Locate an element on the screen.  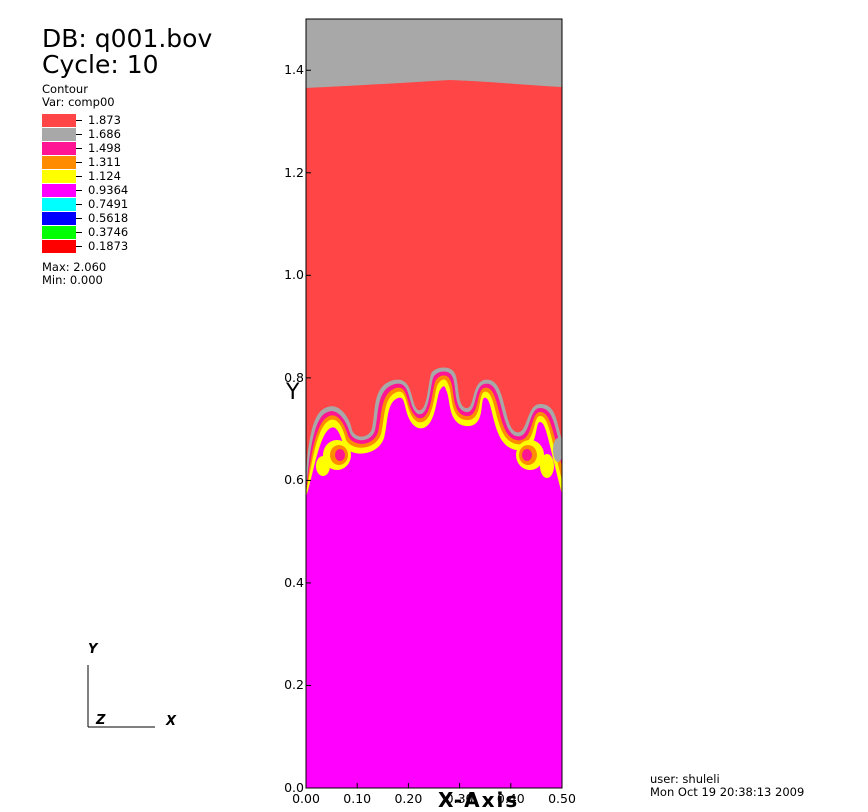
right-wall-gray-band is located at coordinates (557, 450).